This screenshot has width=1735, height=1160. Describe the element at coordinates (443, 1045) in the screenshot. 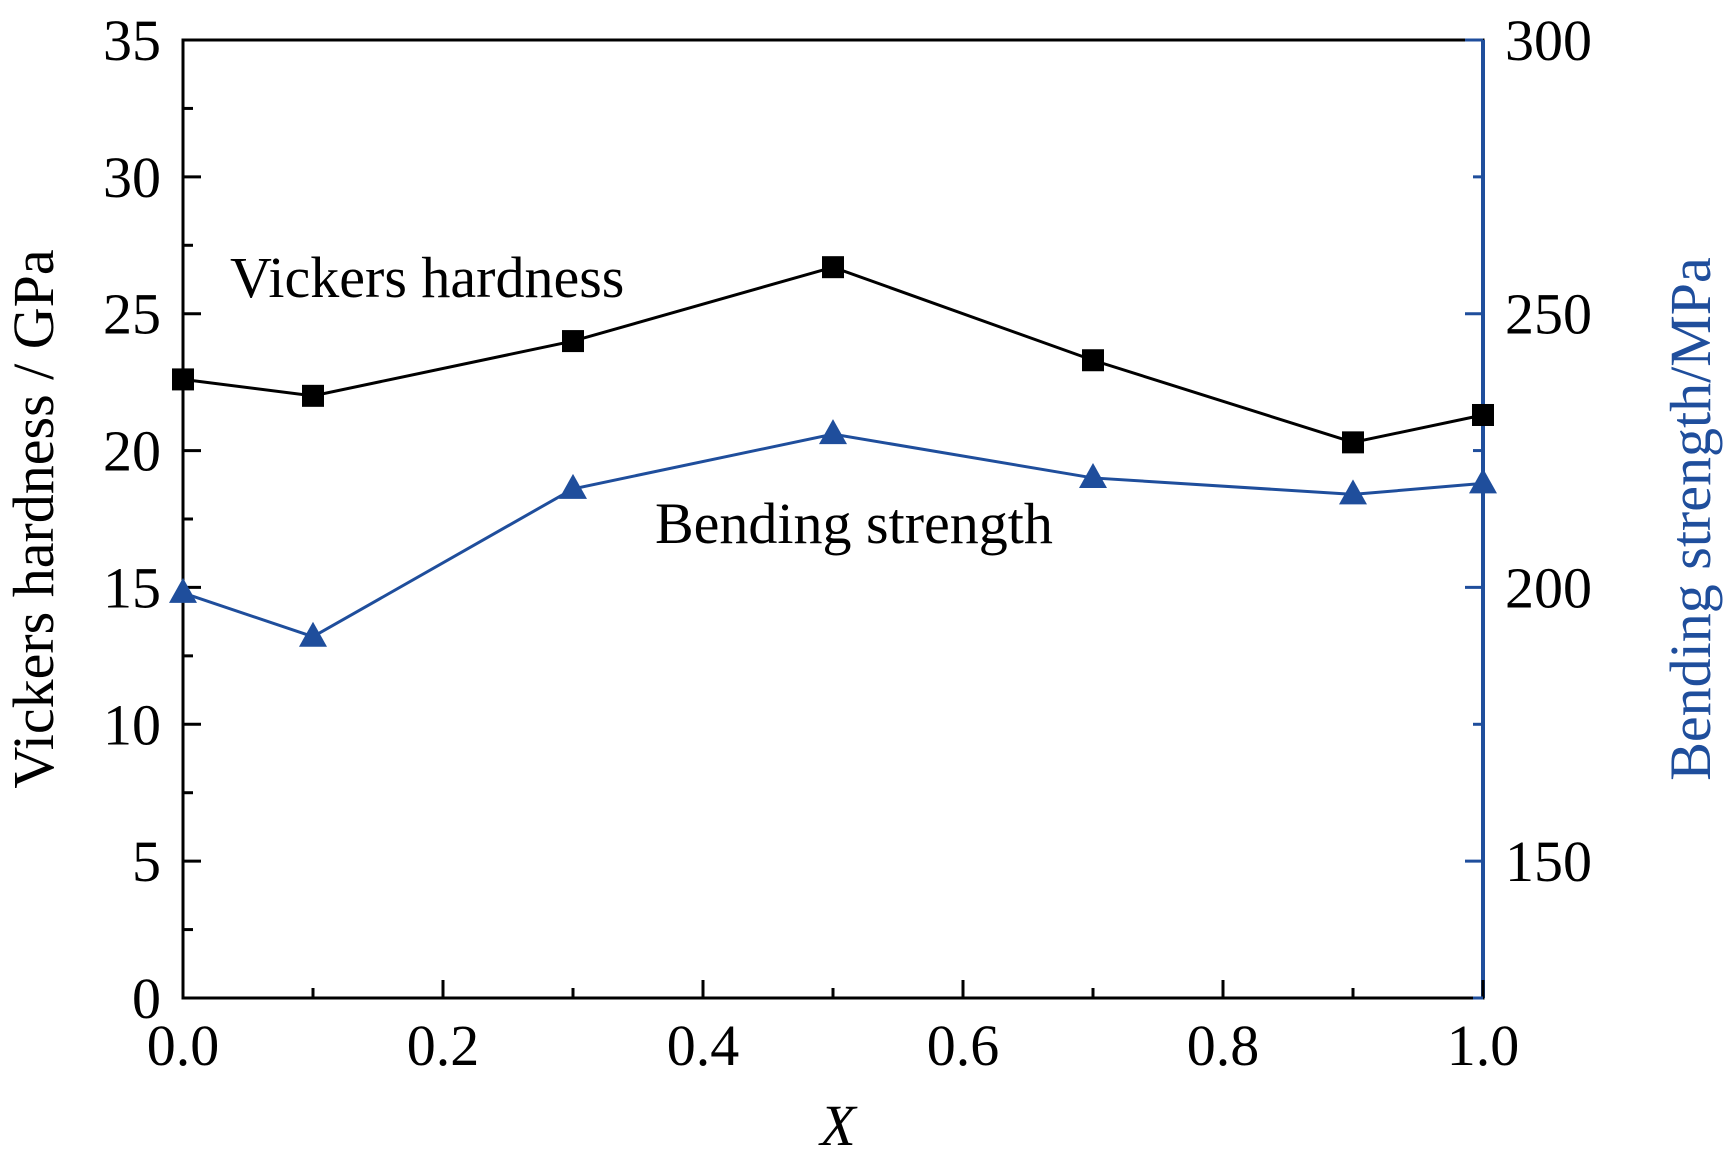

I see `x-tick-label: 0.2` at that location.